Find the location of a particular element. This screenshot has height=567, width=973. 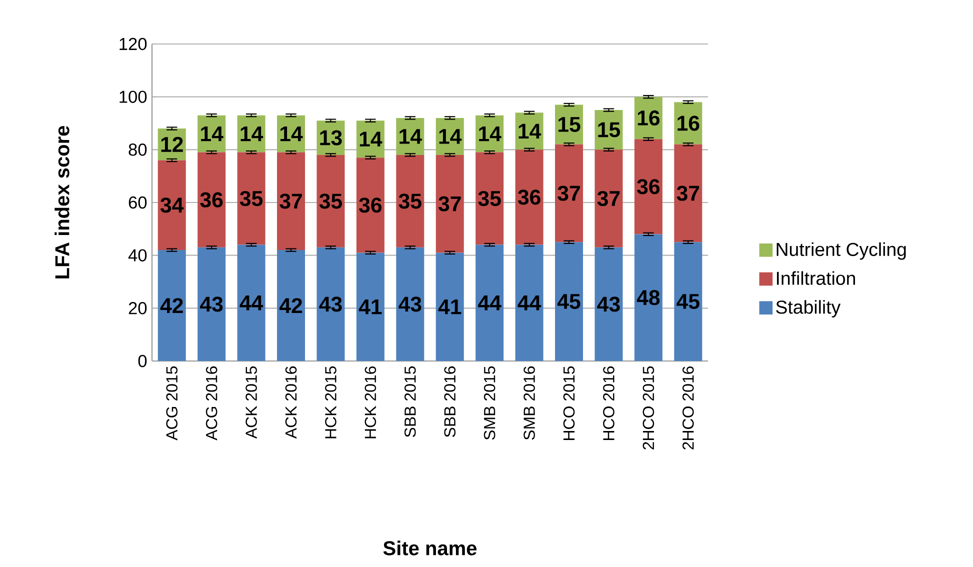

x-tick-label: ACG 2016 is located at coordinates (212, 403).